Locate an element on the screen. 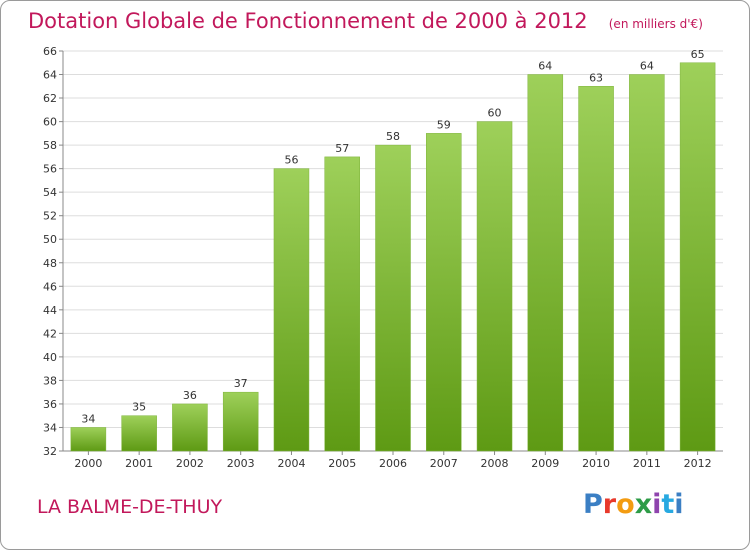  y-tick-label: 54 is located at coordinates (50, 192).